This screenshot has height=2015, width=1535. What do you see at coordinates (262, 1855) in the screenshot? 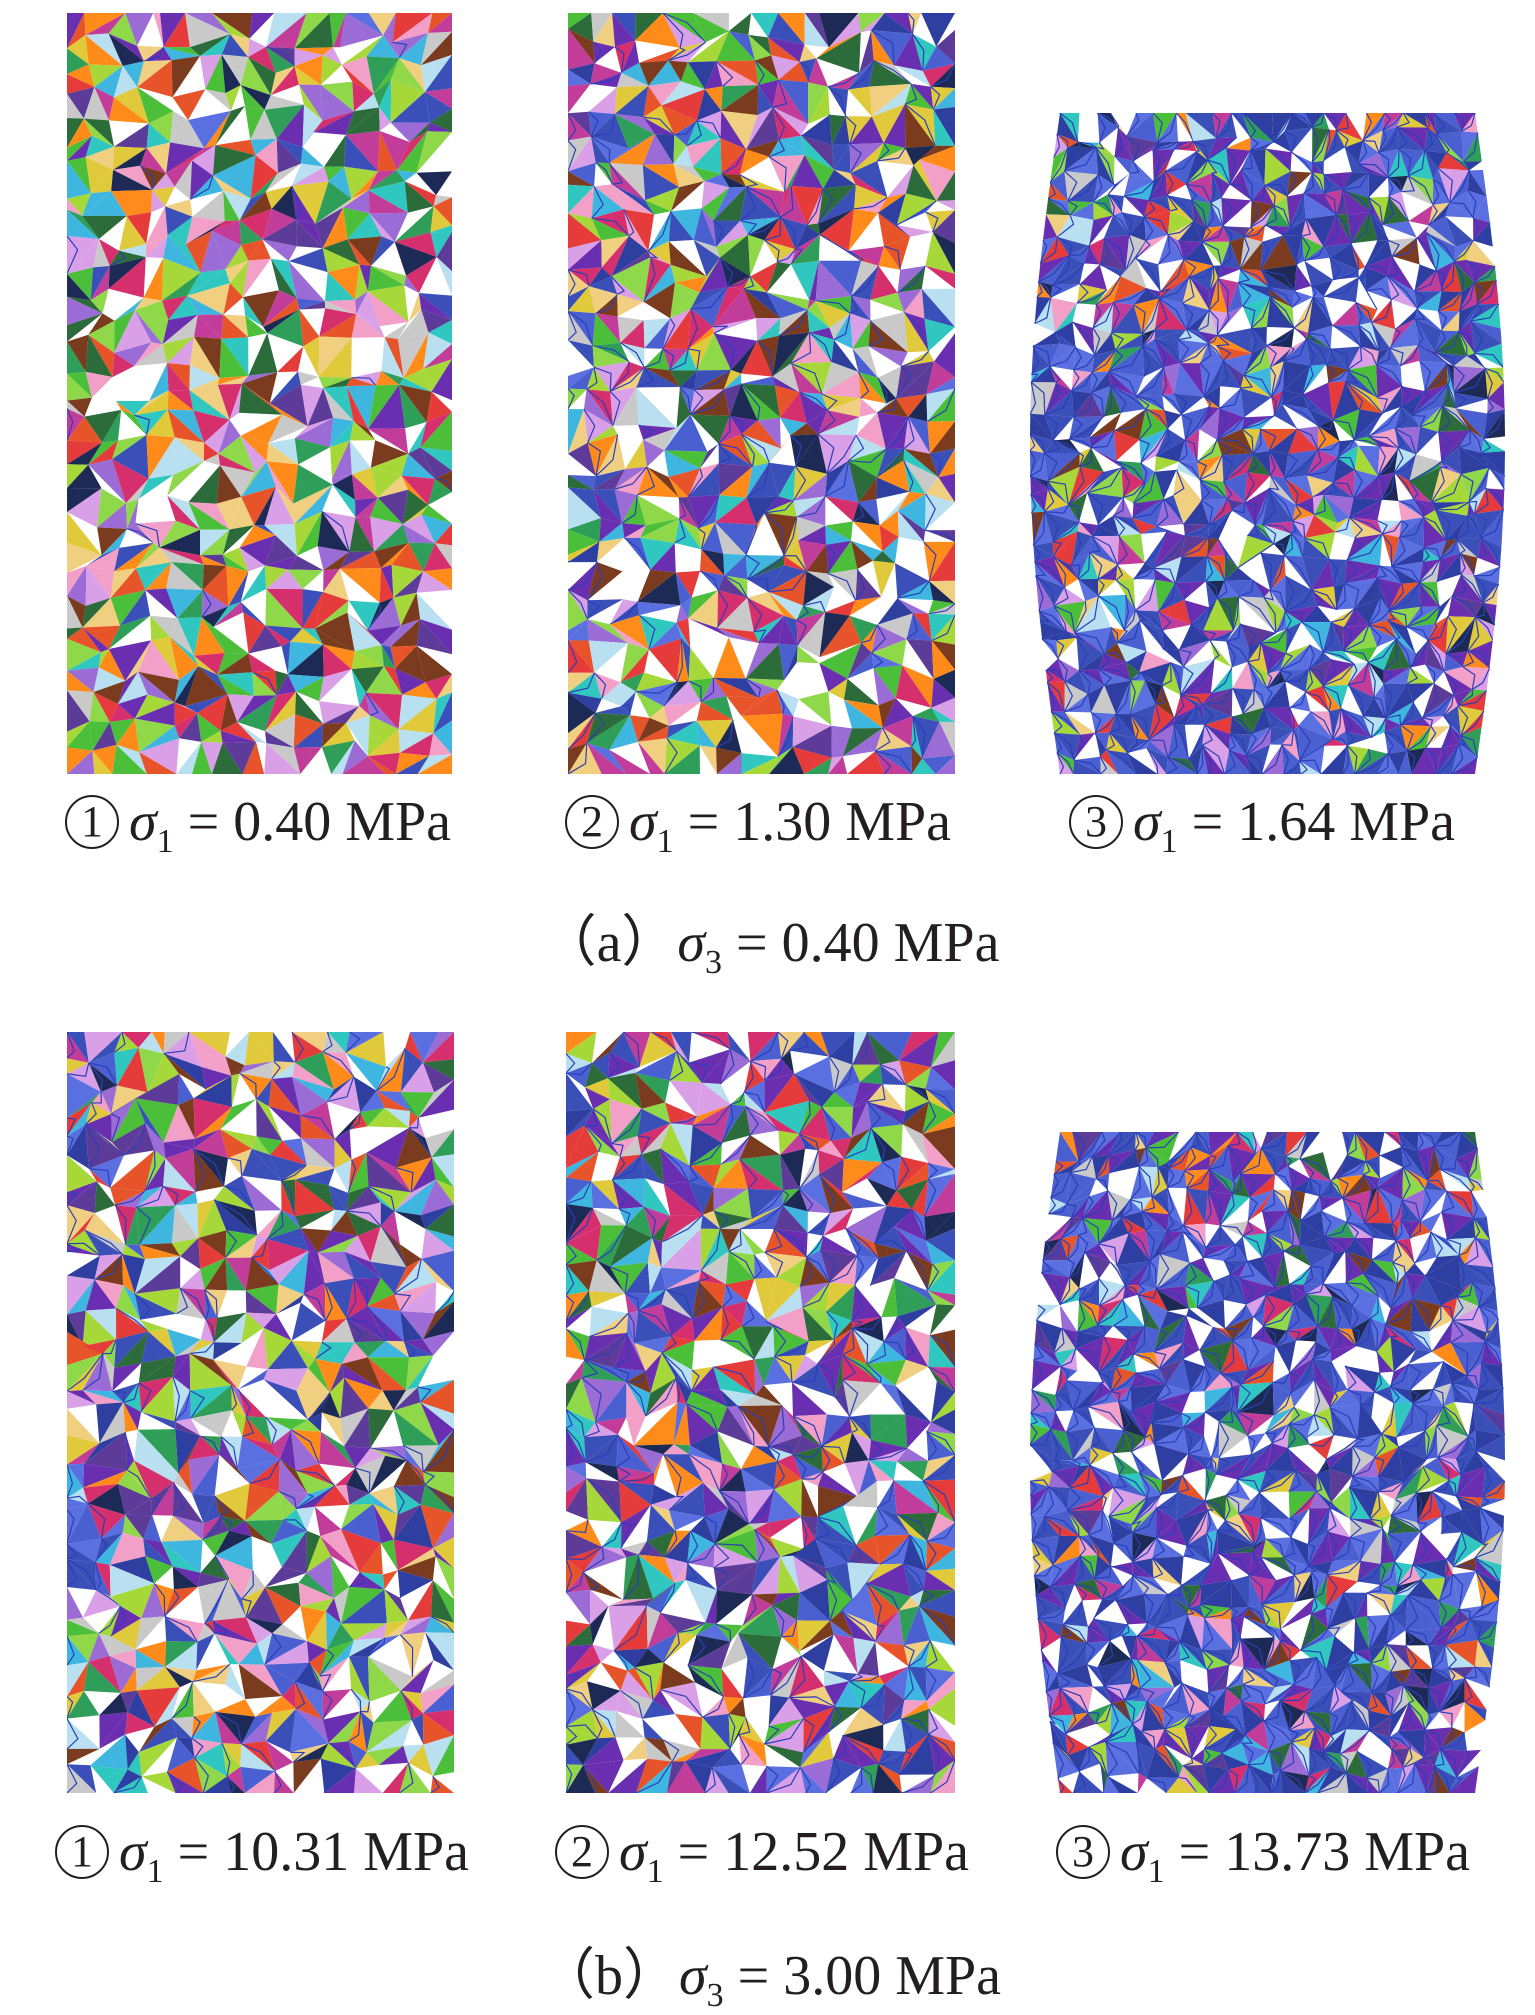
I see `stage-label-b-1: 1 σ1 = 10.31 MPa` at bounding box center [262, 1855].